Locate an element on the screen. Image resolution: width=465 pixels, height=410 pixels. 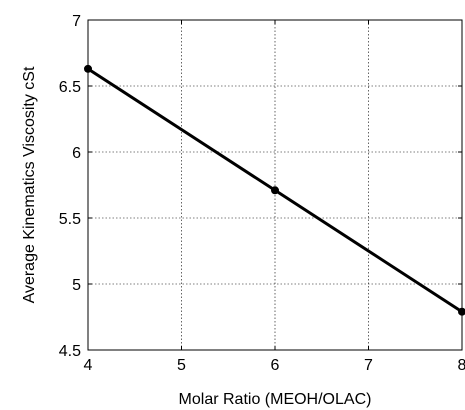
x-tick-labels: 4 5 6 7 8 is located at coordinates (274, 365).